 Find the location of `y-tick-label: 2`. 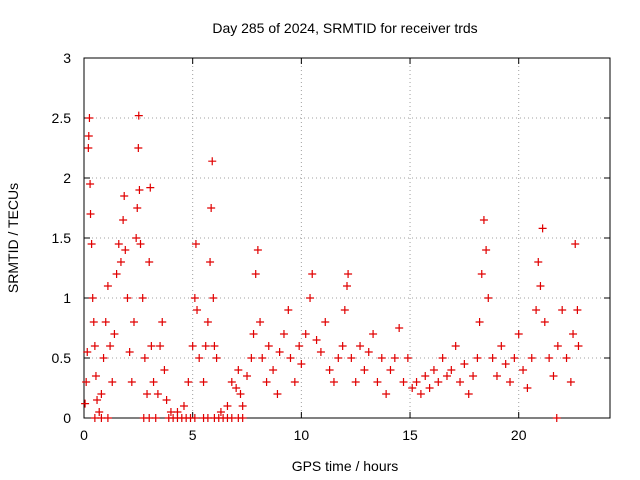

y-tick-label: 2 is located at coordinates (67, 178).